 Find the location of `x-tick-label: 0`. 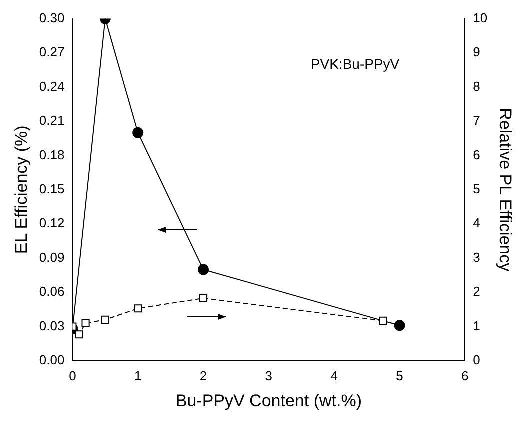

x-tick-label: 0 is located at coordinates (72, 376).